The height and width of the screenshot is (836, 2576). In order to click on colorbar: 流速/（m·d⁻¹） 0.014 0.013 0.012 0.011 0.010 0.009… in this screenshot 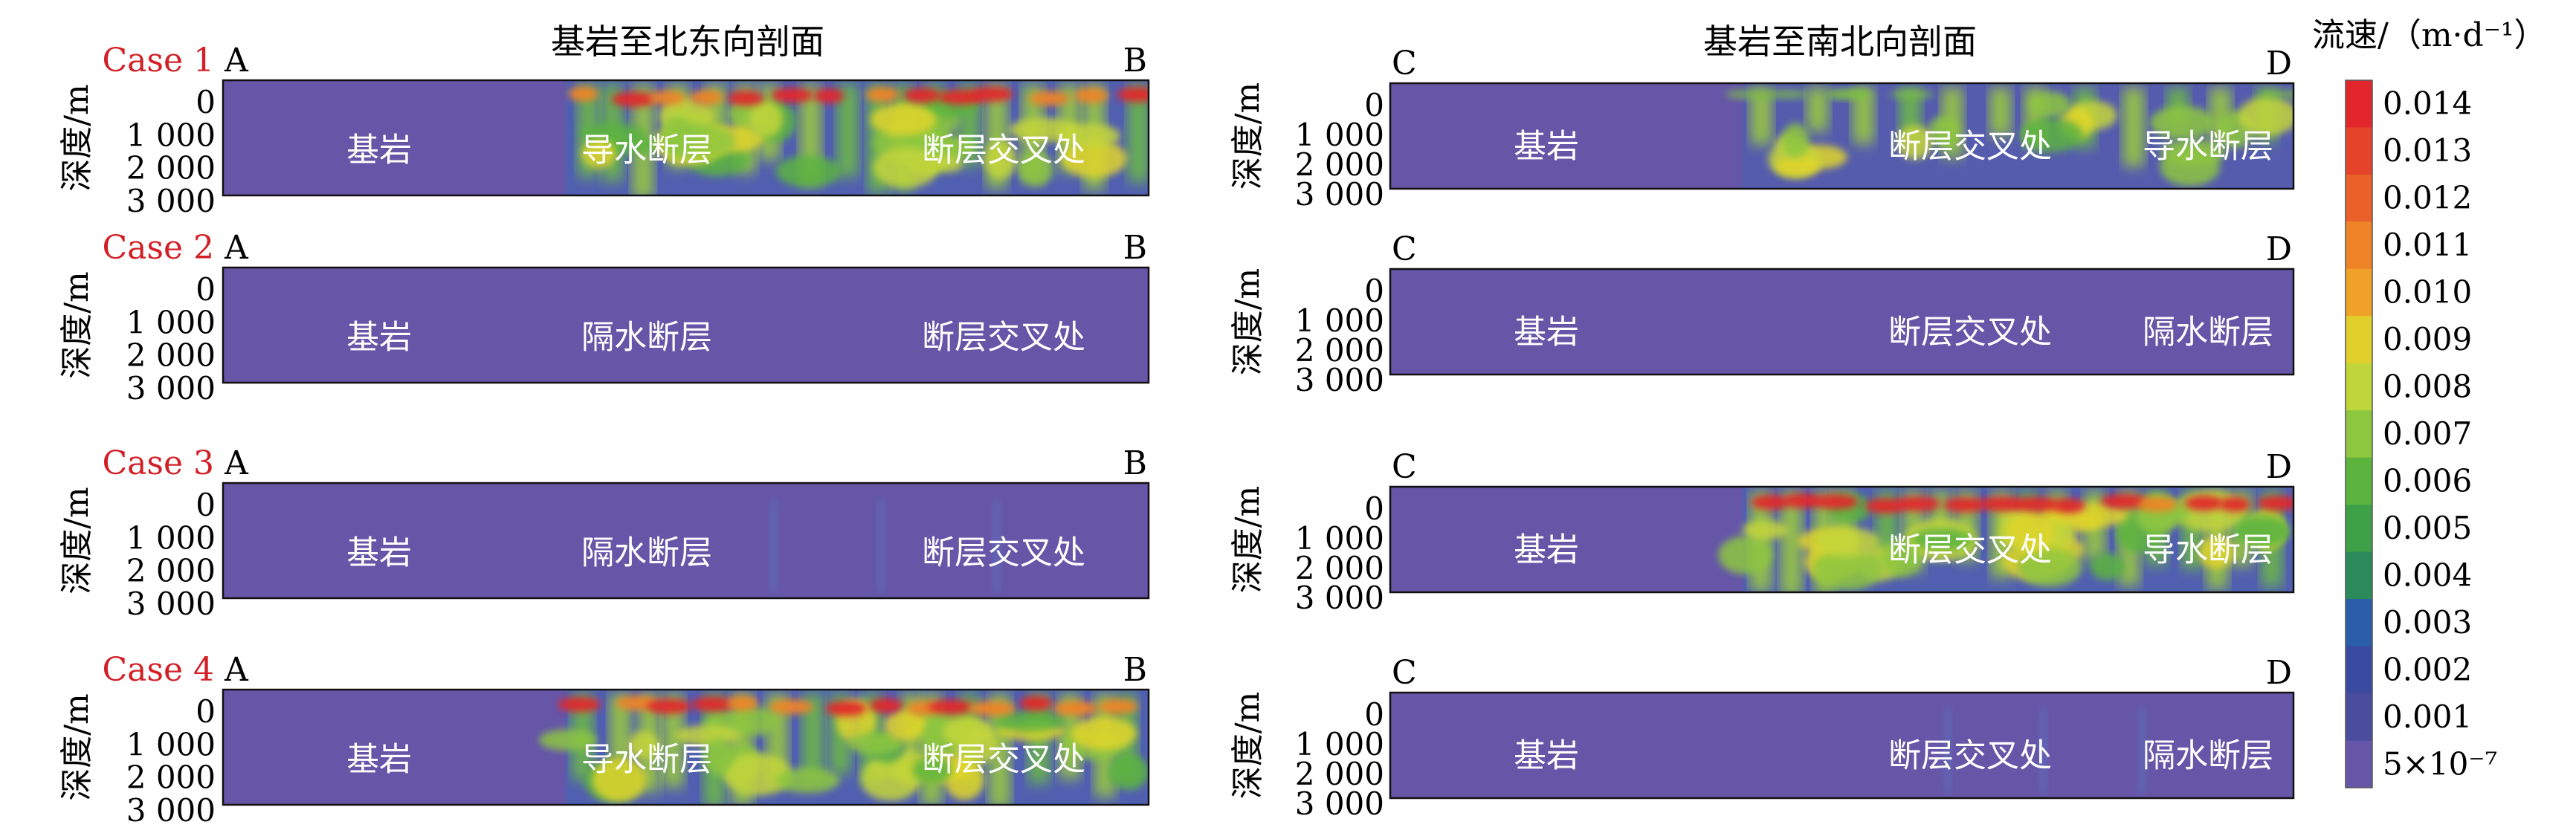, I will do `click(2429, 402)`.